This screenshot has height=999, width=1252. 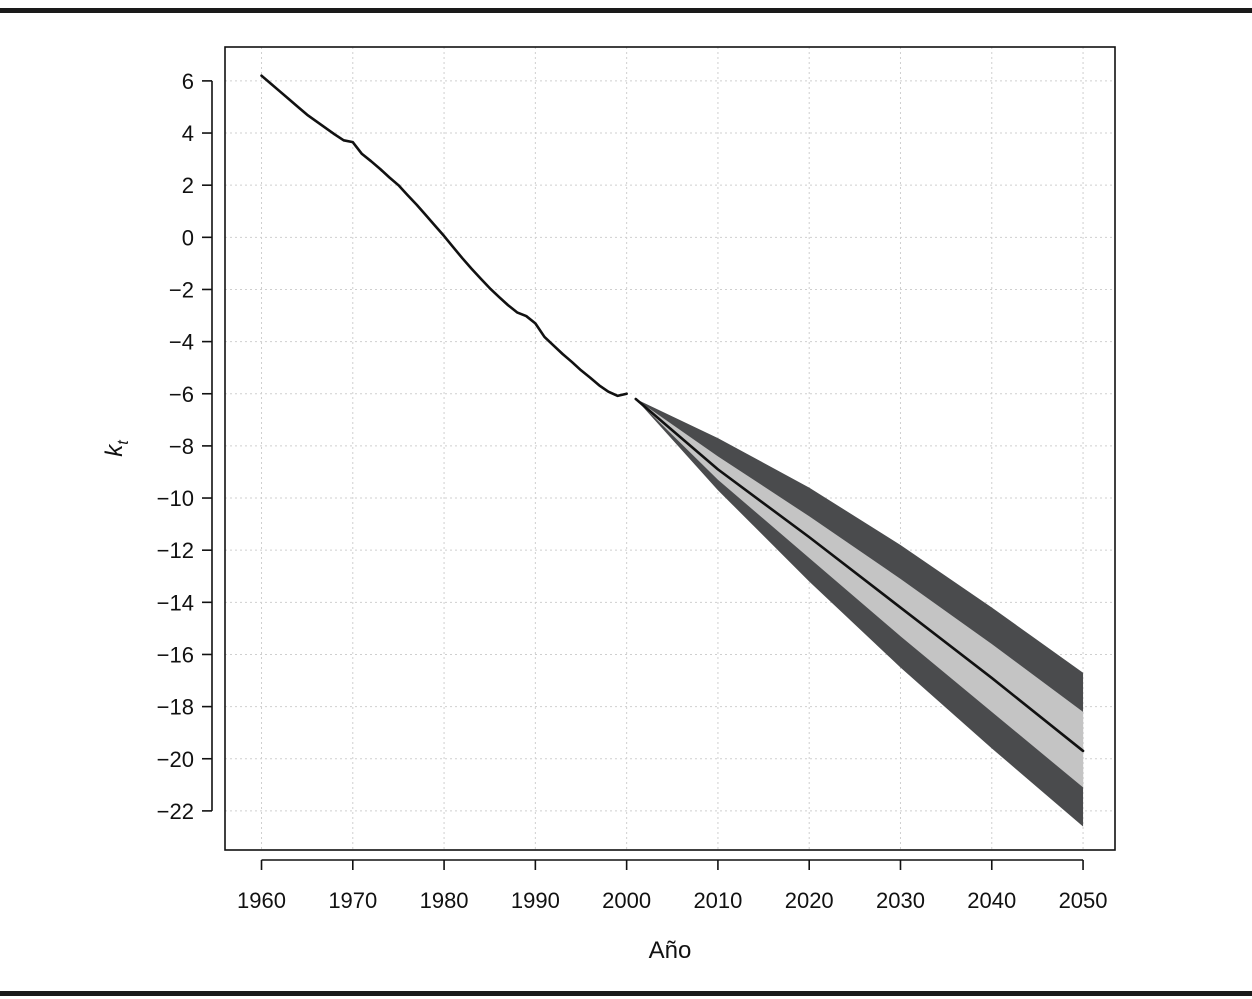 I want to click on top-rule, so click(x=626, y=10).